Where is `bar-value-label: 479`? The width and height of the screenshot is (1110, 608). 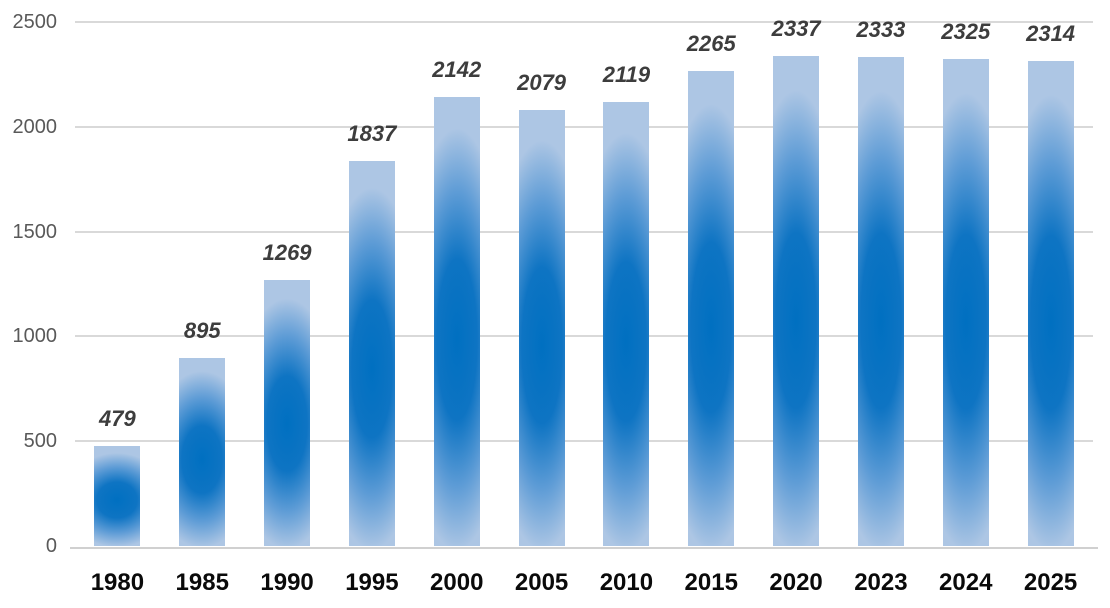 bar-value-label: 479 is located at coordinates (117, 418).